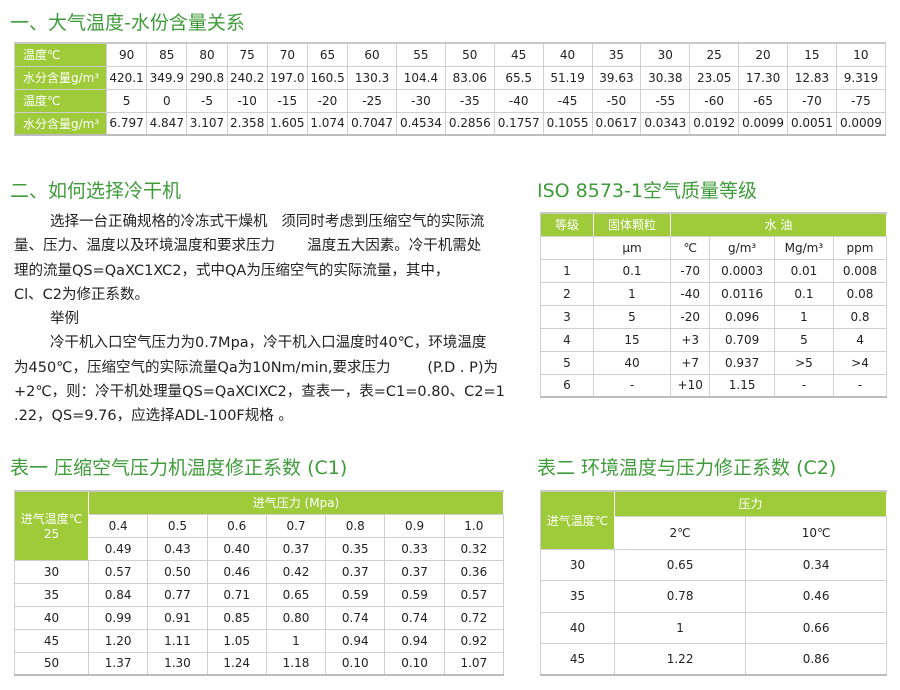 The image size is (900, 690). Describe the element at coordinates (259, 594) in the screenshot. I see `table-row: 35 0.84 0.77 0.71 0.65 0.59 0.59 0.57` at that location.